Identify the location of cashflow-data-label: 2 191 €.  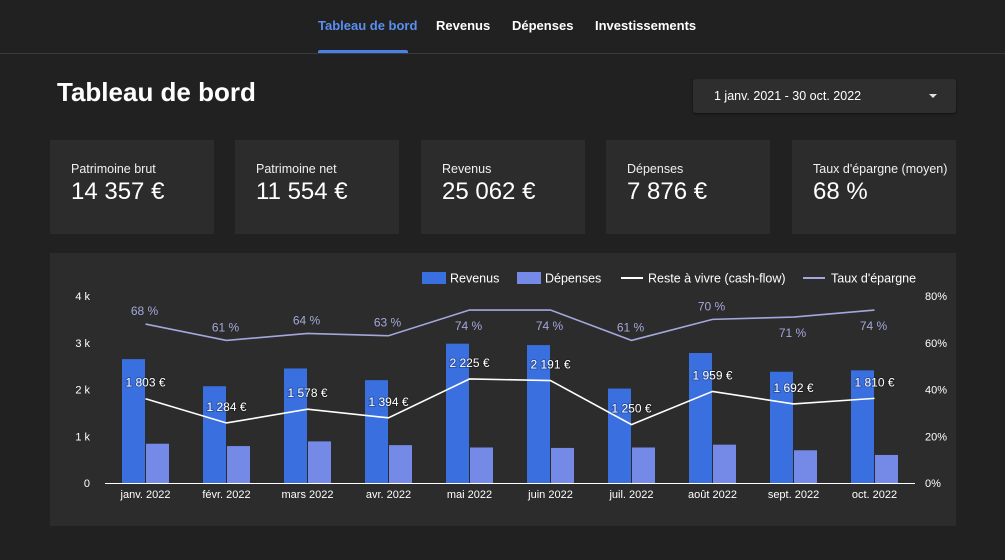
(550, 365).